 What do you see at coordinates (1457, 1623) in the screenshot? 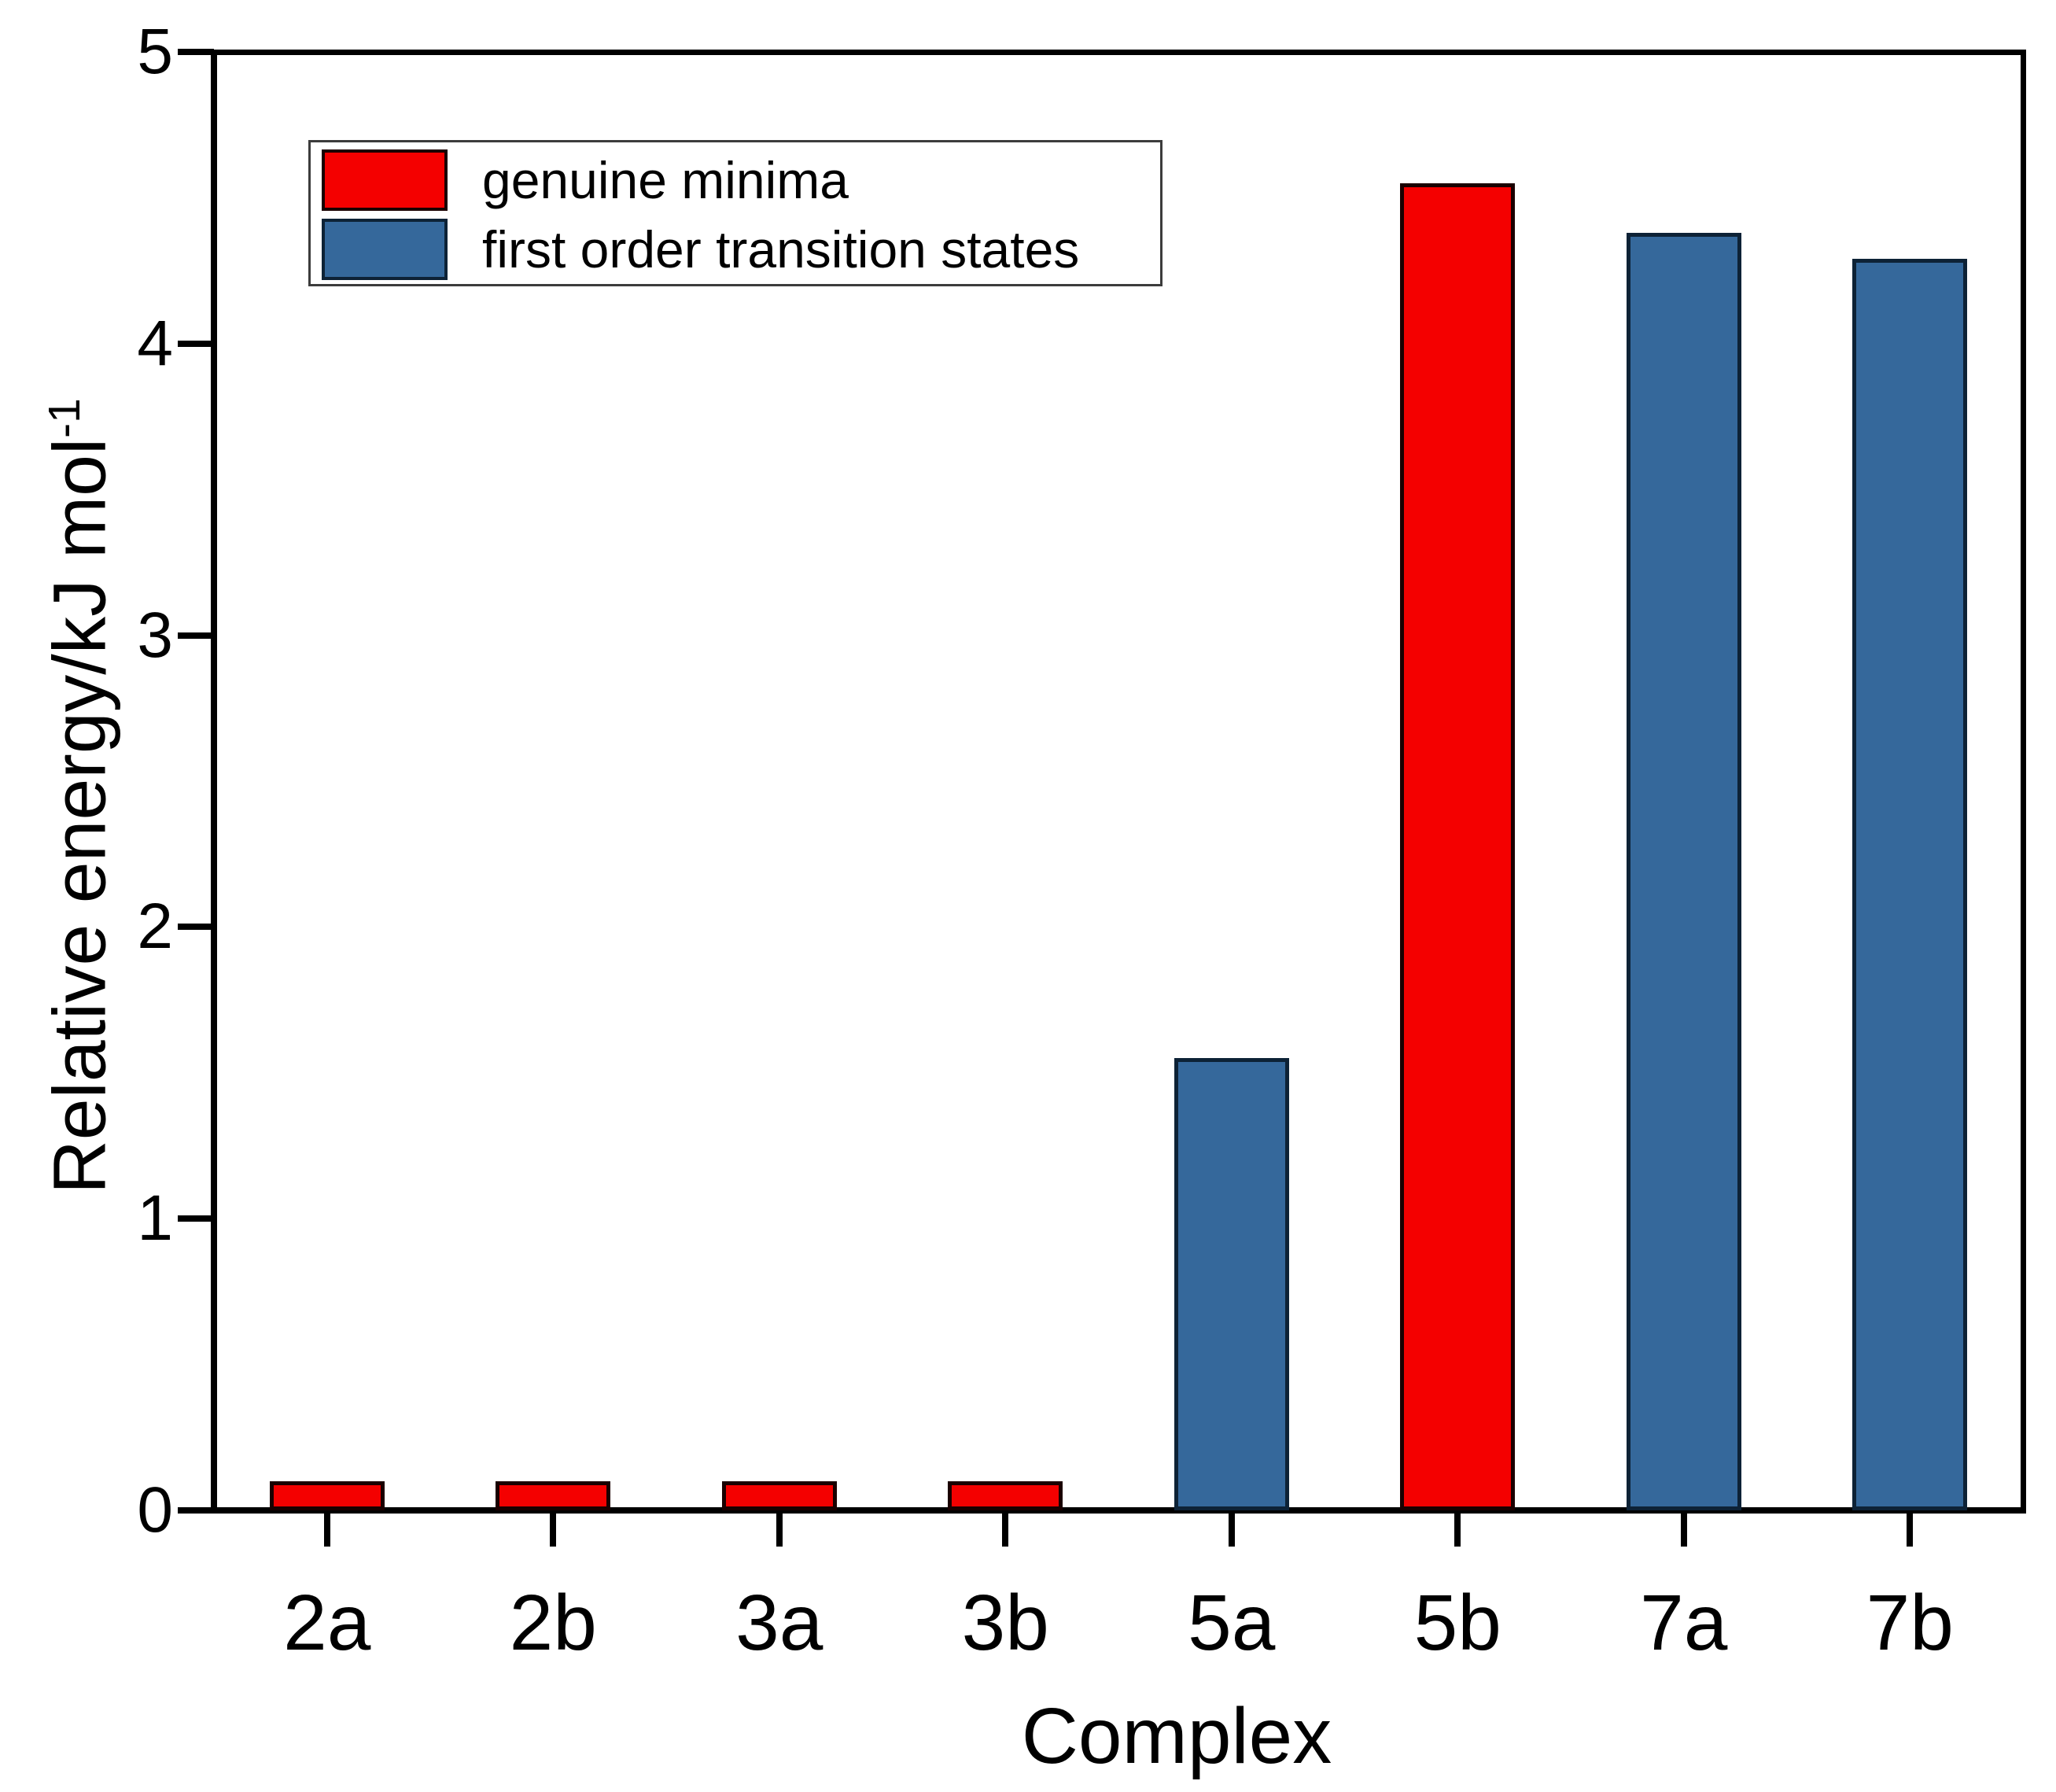
I see `x-tick-label-5b: 5b` at bounding box center [1457, 1623].